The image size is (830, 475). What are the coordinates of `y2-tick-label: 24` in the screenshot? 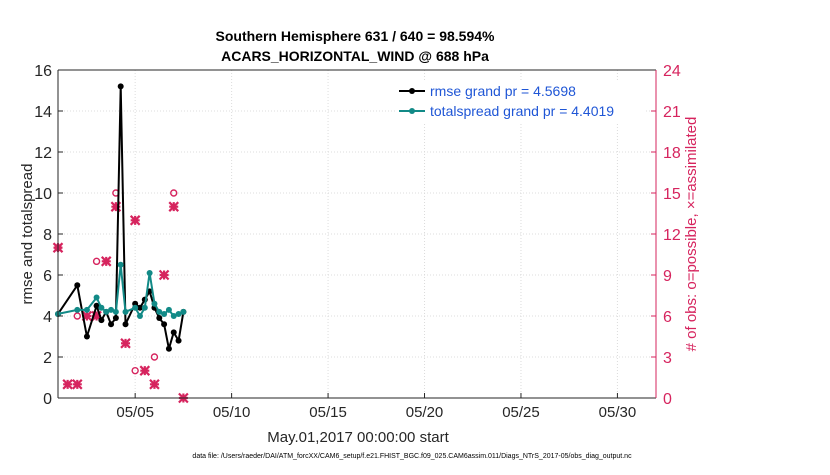 It's located at (672, 71).